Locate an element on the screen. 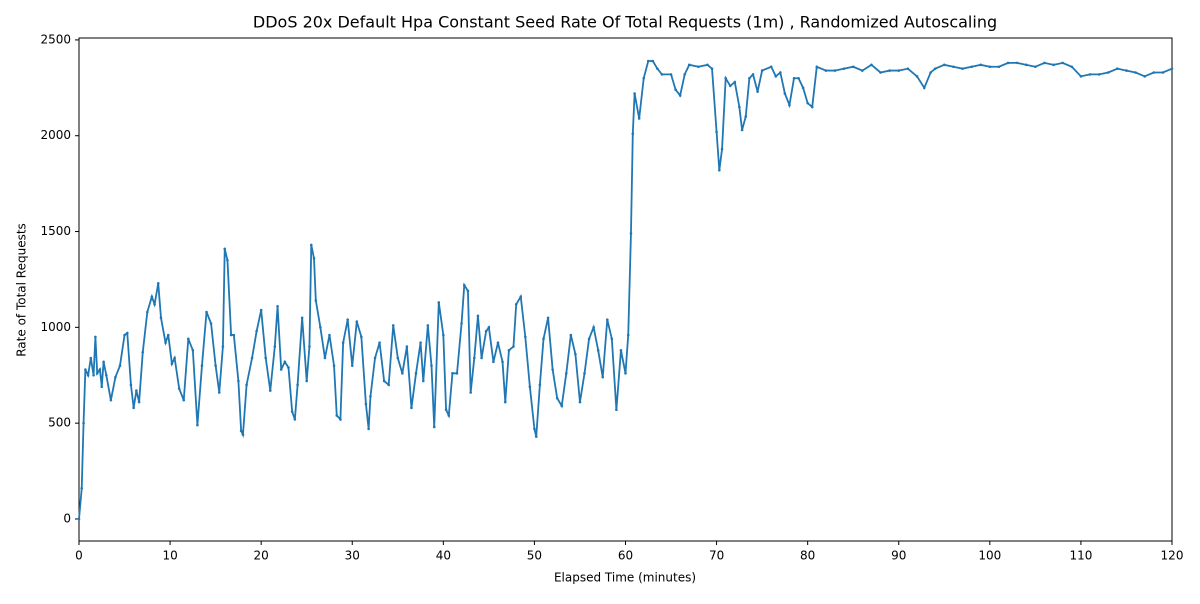 The width and height of the screenshot is (1200, 604). x-tick-label: 70 is located at coordinates (716, 556).